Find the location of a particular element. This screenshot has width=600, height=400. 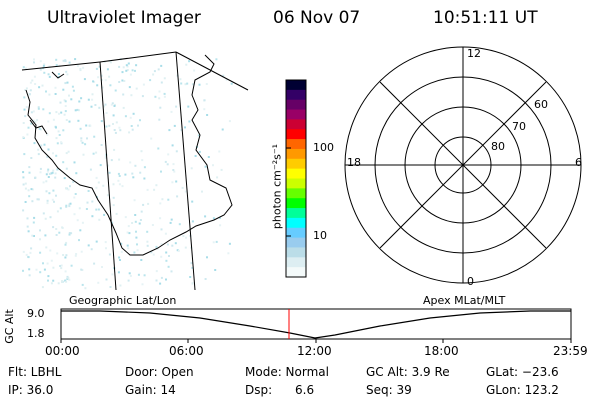

time-tick-1800: 18:00 is located at coordinates (441, 351).